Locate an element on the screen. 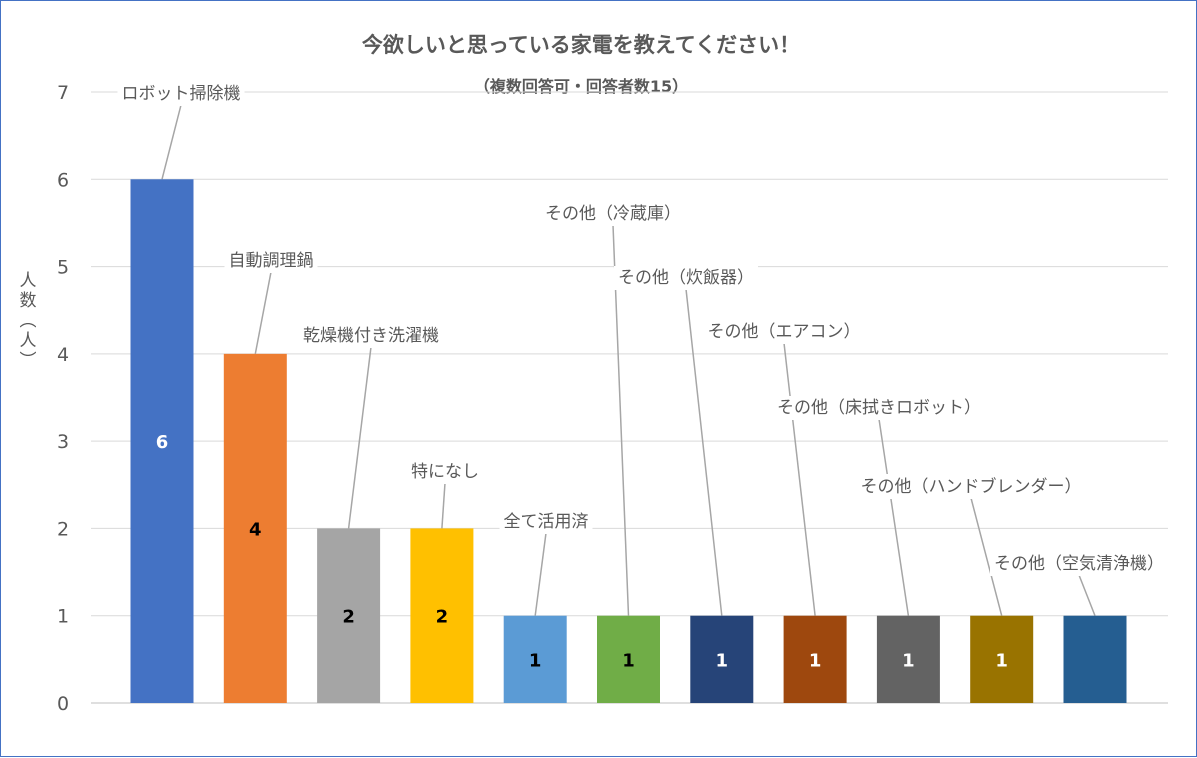  y-tick-label: 2 is located at coordinates (63, 529).